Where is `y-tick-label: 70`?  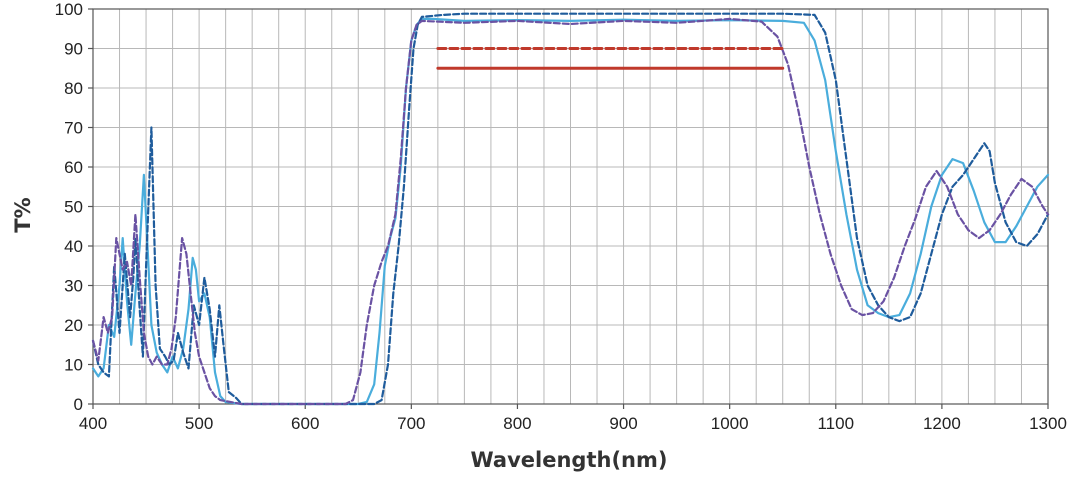
y-tick-label: 70 is located at coordinates (73, 128).